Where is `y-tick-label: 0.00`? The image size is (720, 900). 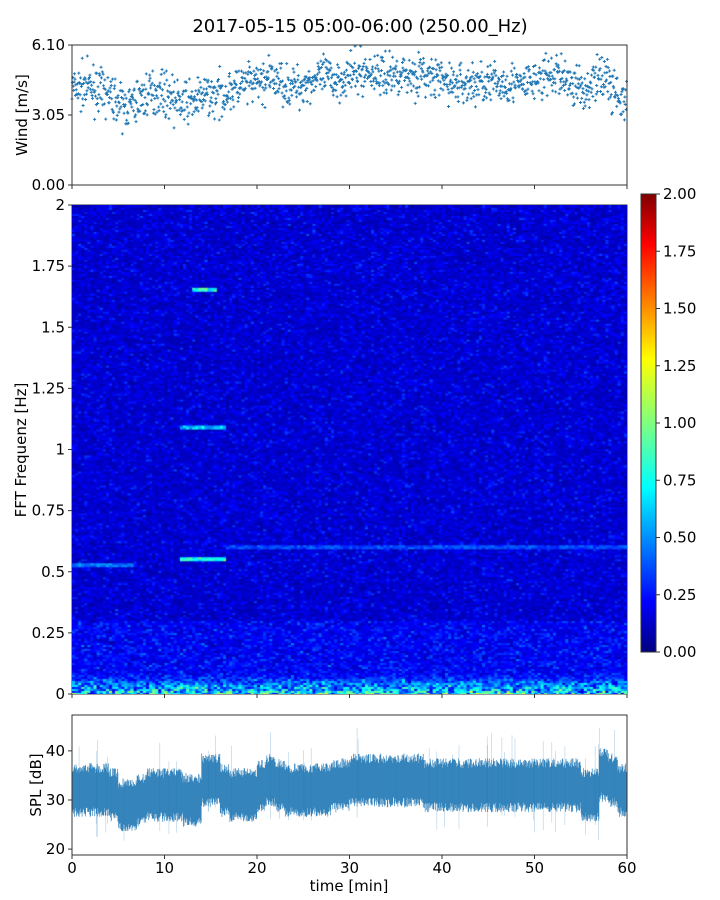 y-tick-label: 0.00 is located at coordinates (48, 185).